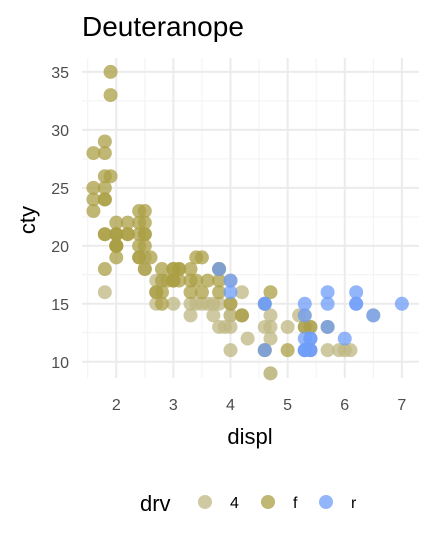 The height and width of the screenshot is (540, 432). Describe the element at coordinates (354, 503) in the screenshot. I see `legend-label: r` at that location.